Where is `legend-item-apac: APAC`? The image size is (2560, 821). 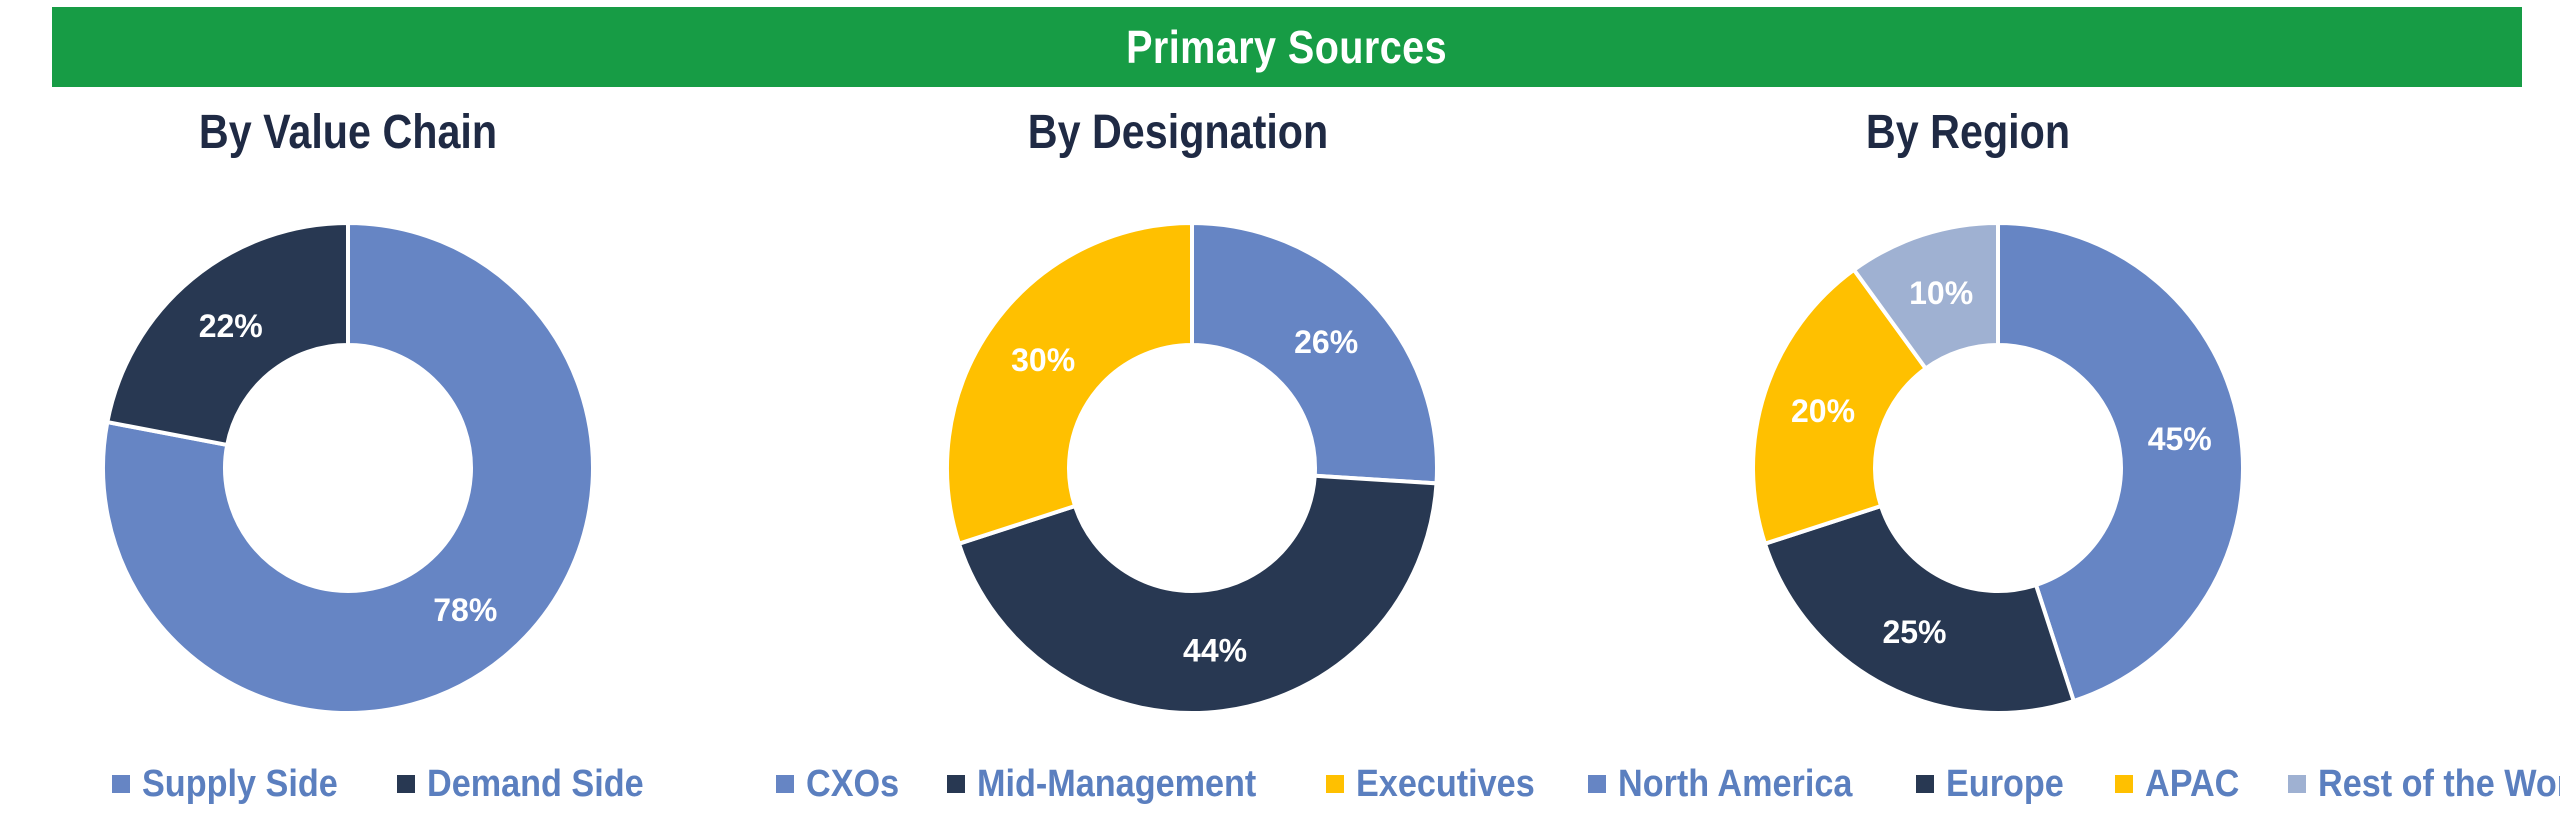
legend-item-apac: APAC is located at coordinates (2182, 784).